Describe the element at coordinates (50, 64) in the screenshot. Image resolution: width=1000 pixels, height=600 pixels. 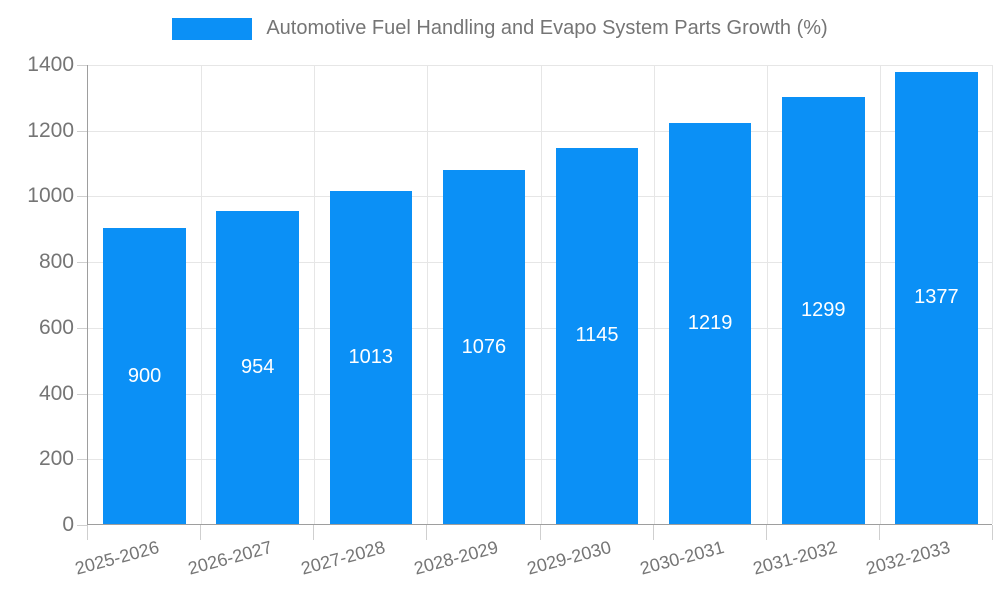
I see `y-tick-label: 1400` at that location.